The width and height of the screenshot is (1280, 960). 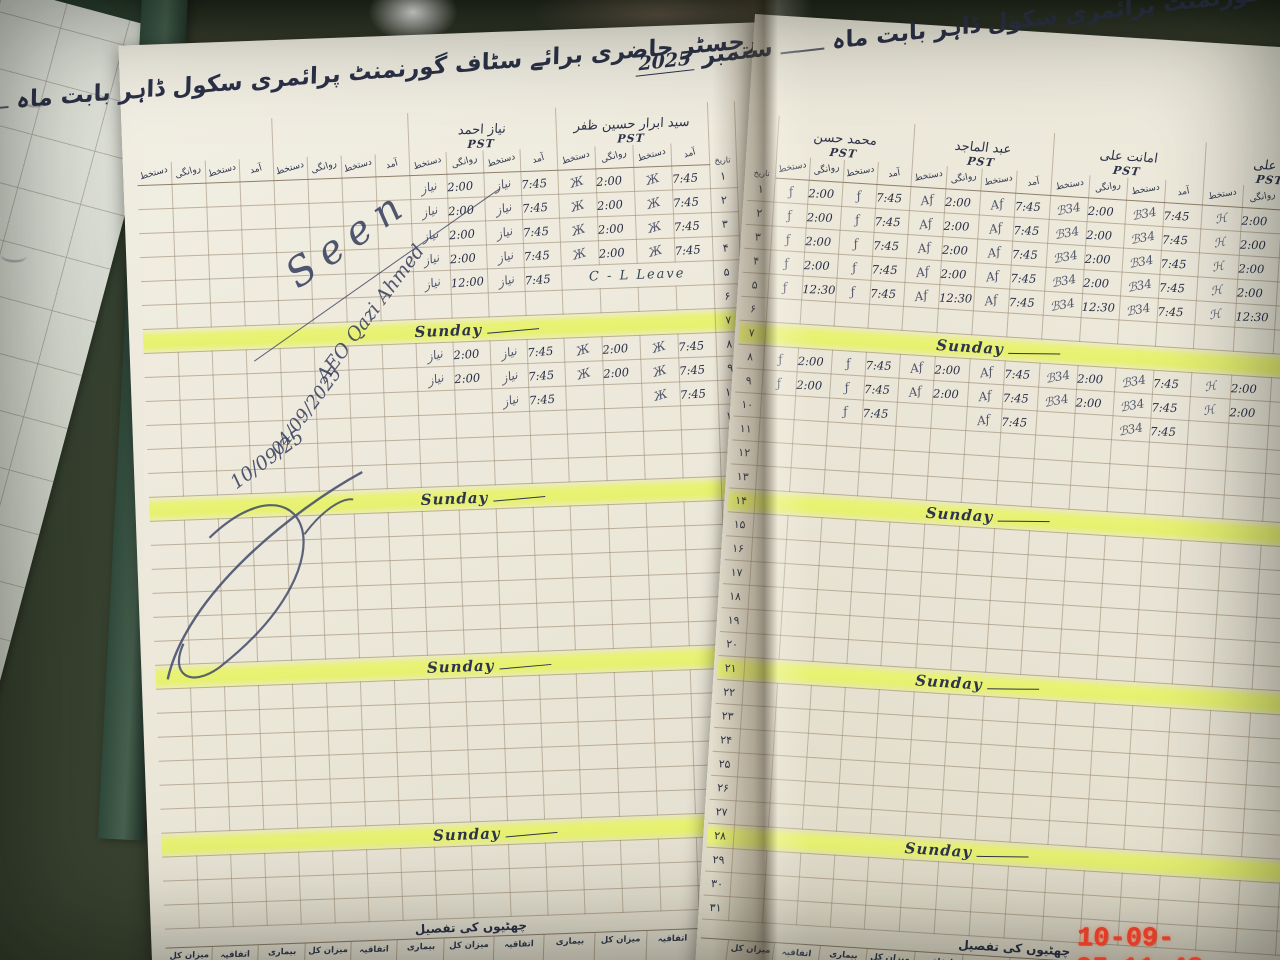 What do you see at coordinates (744, 452) in the screenshot?
I see `day-number: ۱۲` at bounding box center [744, 452].